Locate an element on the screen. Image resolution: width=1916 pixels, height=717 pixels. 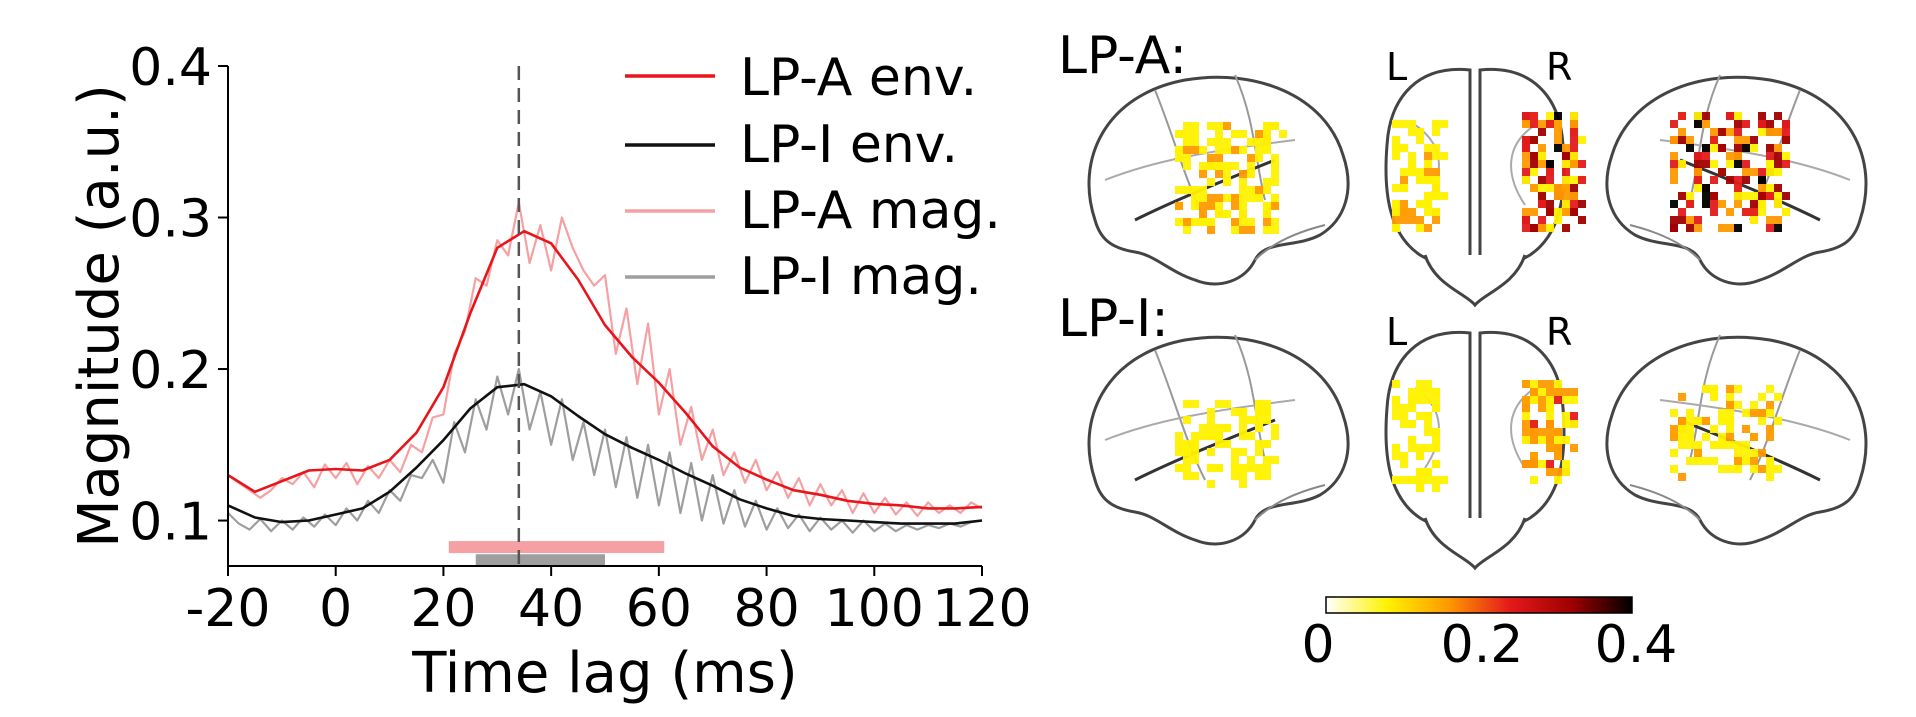
activation-lp-i-coronal-right is located at coordinates (1550, 432).